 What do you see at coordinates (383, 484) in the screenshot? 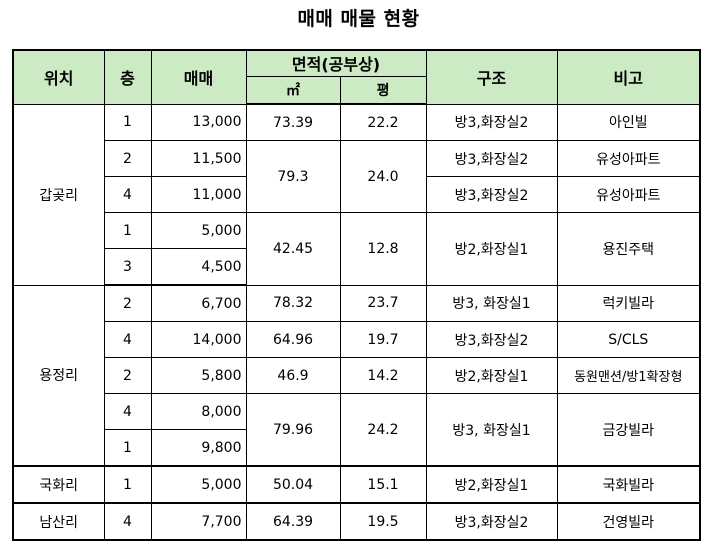
I see `pyeong-cell: 15.1` at bounding box center [383, 484].